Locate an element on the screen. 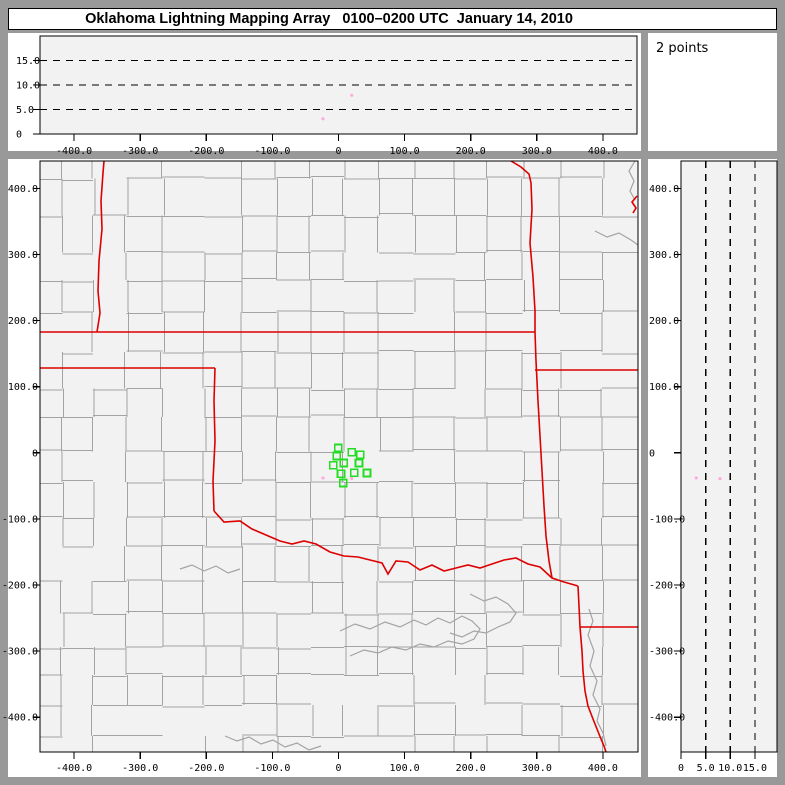 This screenshot has height=785, width=785. source-count-label: 2 points is located at coordinates (682, 48).